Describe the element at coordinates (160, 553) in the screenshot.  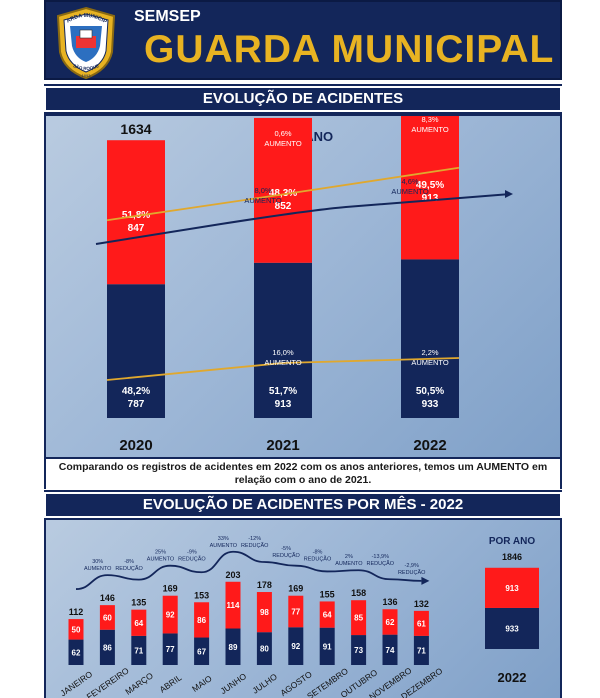
I see `month-change-percent: 25%` at that location.